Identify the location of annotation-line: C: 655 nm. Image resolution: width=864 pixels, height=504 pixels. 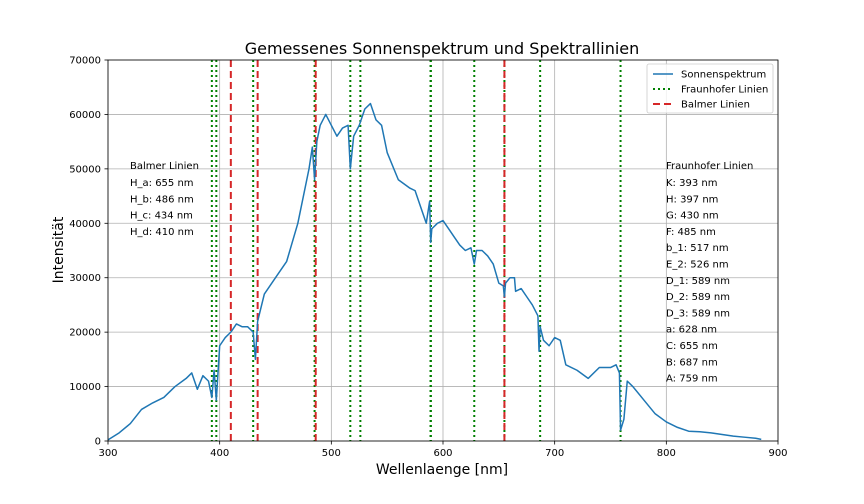
(692, 346).